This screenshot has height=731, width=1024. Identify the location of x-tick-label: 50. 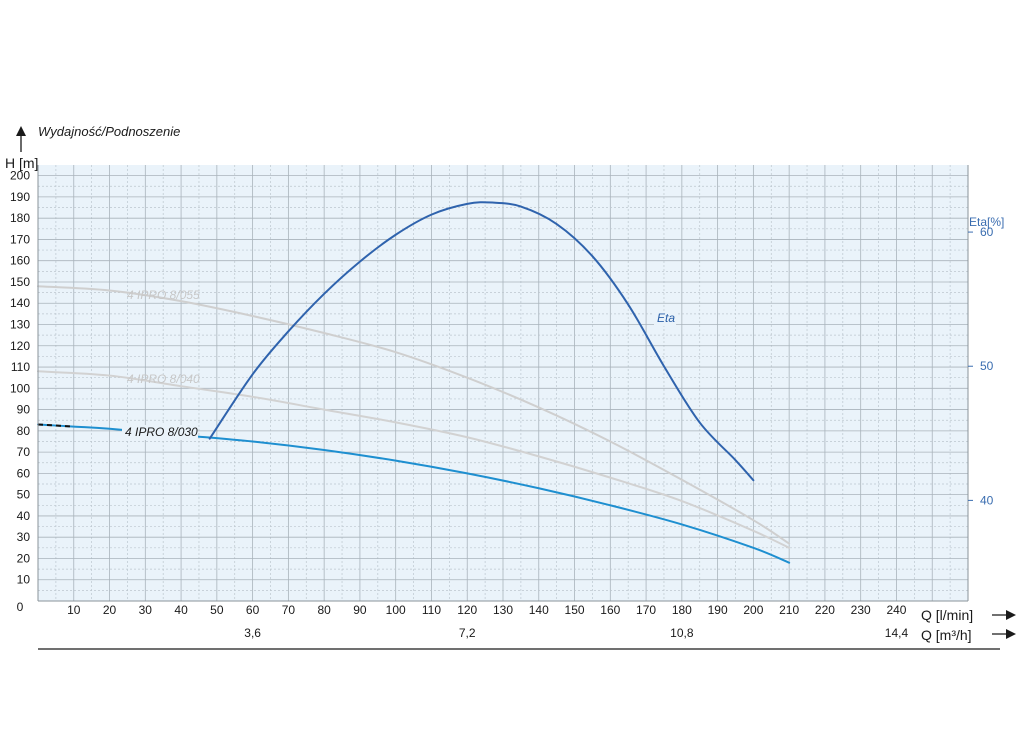
(217, 610).